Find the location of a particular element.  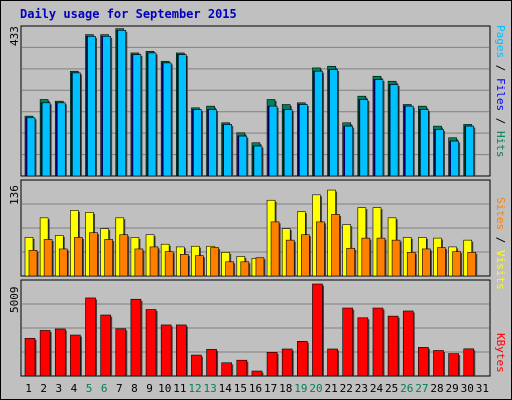

day-label: 24 is located at coordinates (377, 388).